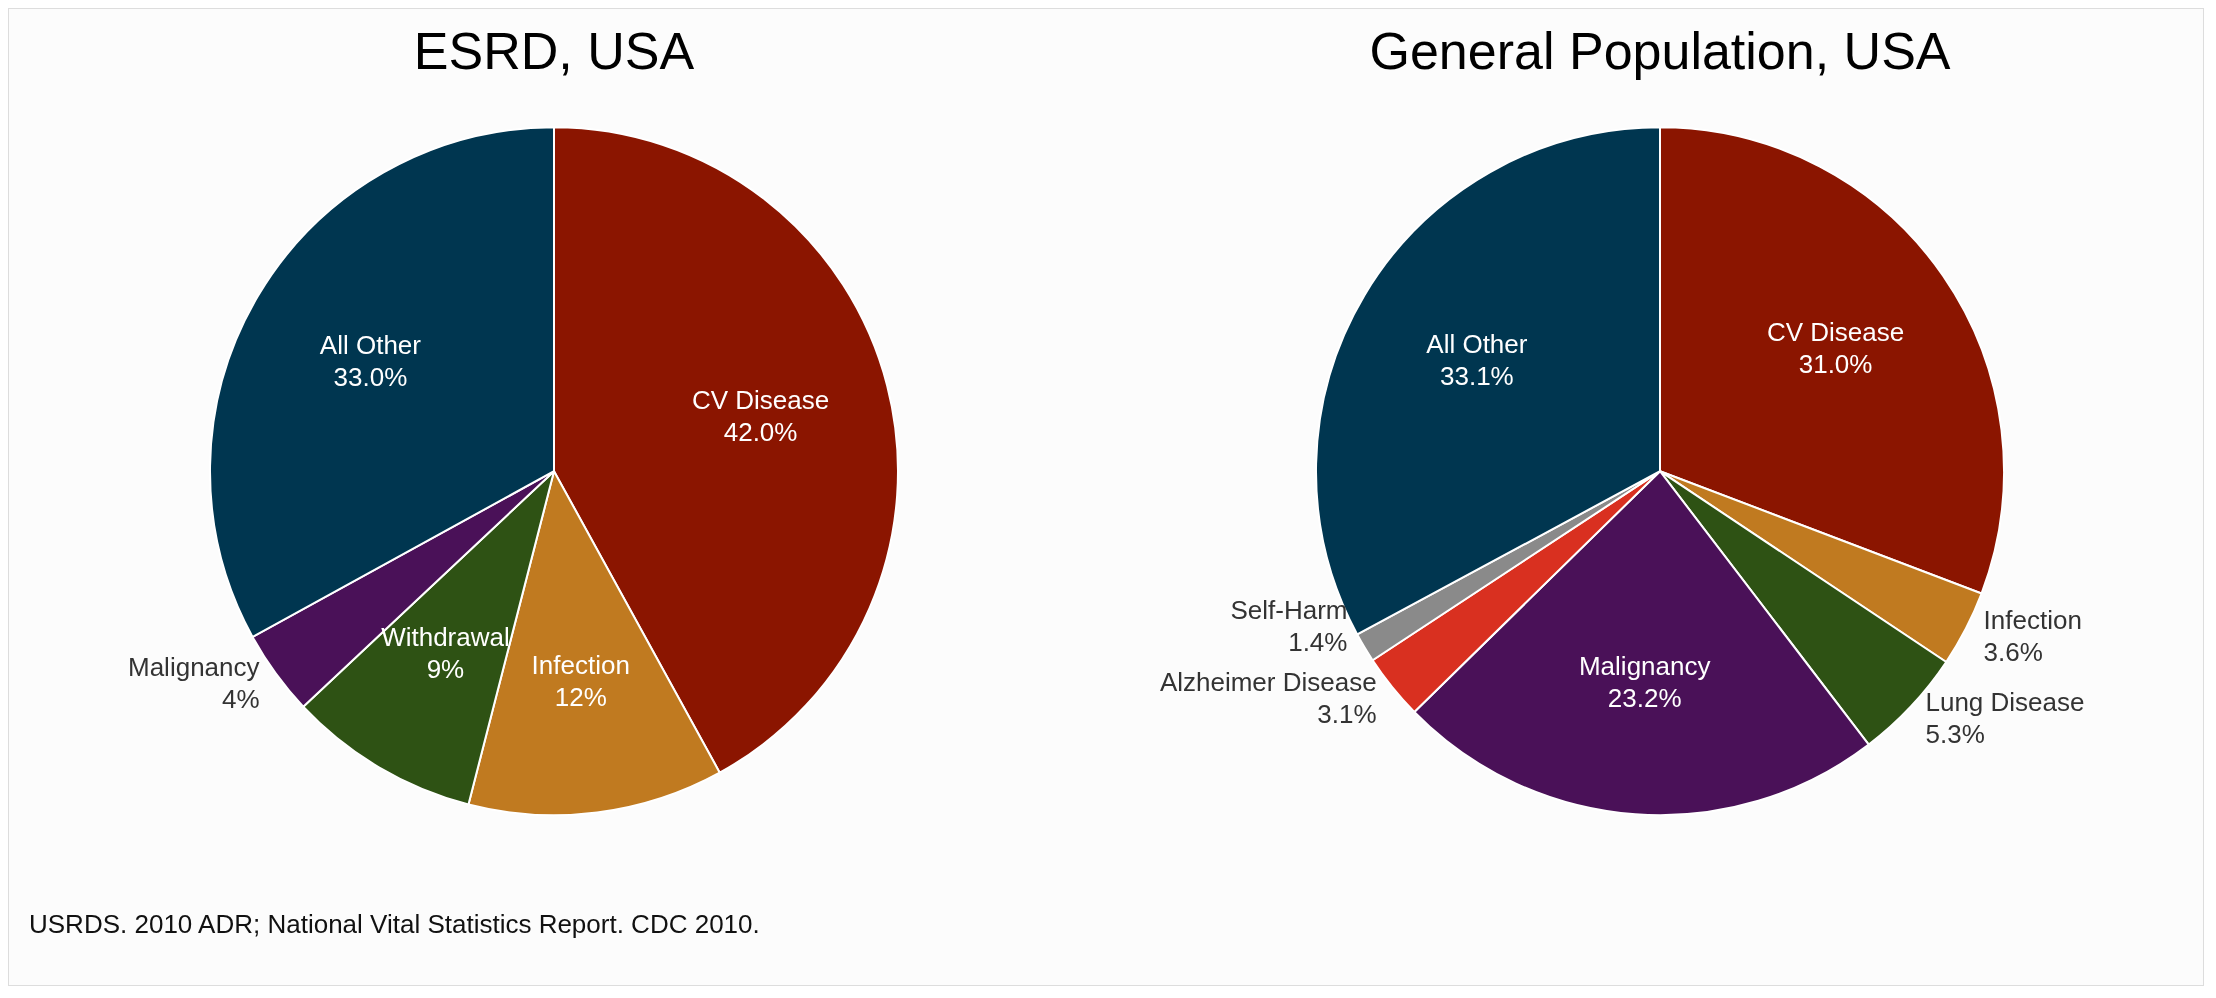 The width and height of the screenshot is (2216, 998). I want to click on slice-label: Self-Harm, so click(1289, 609).